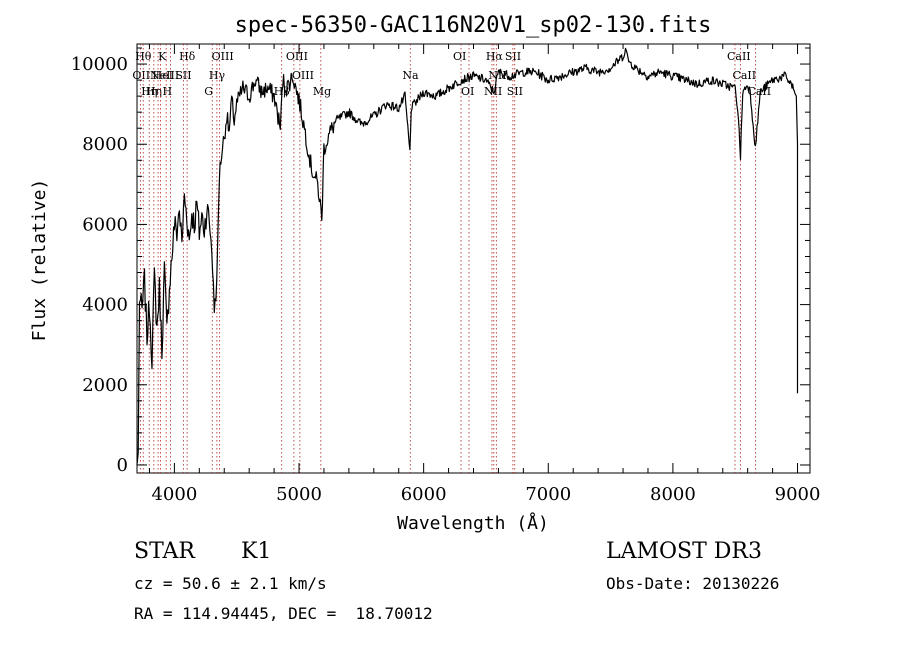 This screenshot has height=654, width=900. I want to click on line-marker-label-0: OII, so click(141, 75).